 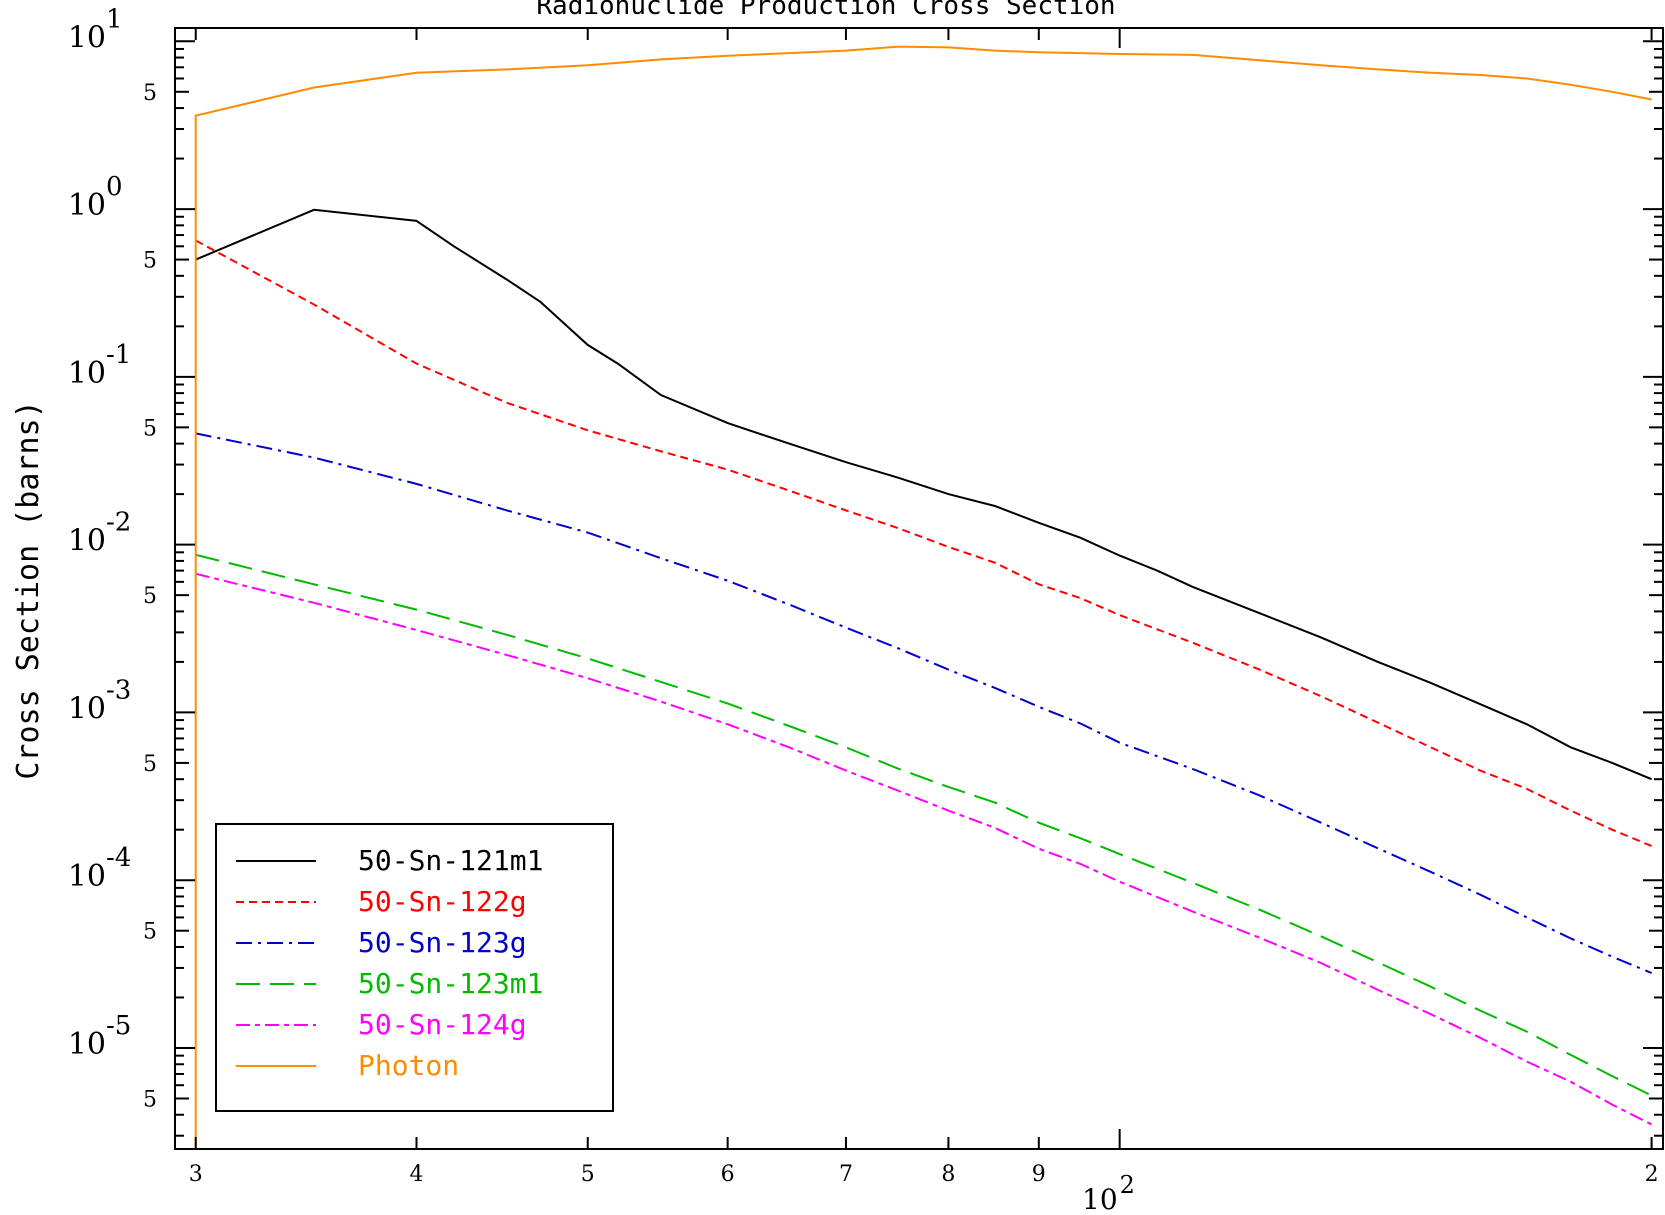 I want to click on y-tick-label-exp: -1, so click(x=118, y=355).